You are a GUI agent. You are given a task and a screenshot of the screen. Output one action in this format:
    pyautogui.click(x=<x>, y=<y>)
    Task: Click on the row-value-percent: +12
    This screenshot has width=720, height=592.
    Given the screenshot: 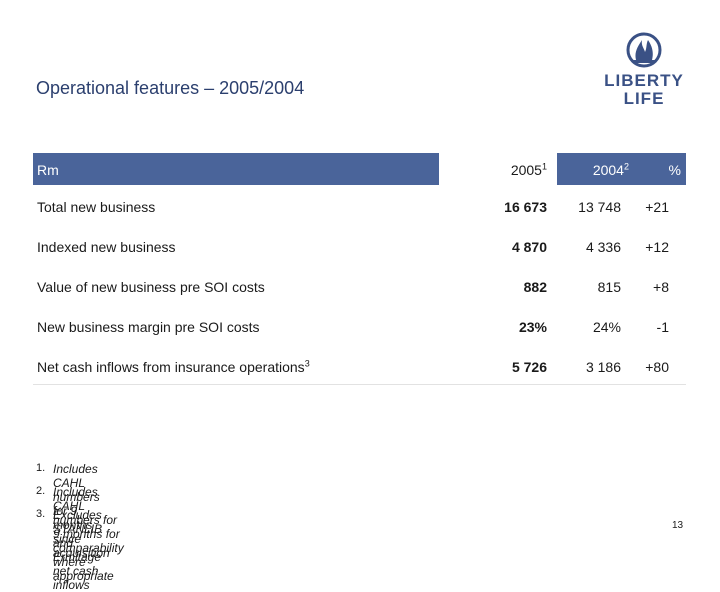 What is the action you would take?
    pyautogui.click(x=657, y=247)
    